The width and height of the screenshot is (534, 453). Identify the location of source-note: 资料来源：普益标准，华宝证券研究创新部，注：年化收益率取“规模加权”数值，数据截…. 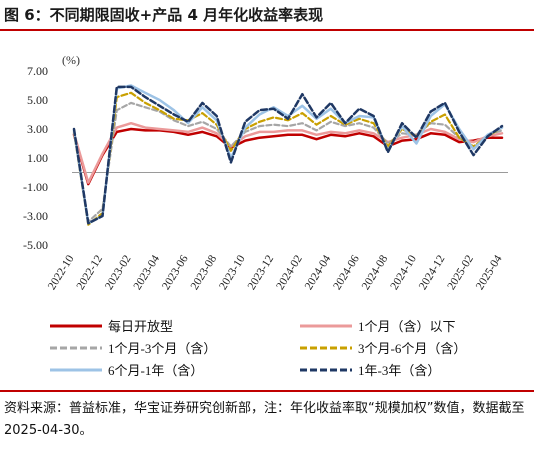
(264, 419).